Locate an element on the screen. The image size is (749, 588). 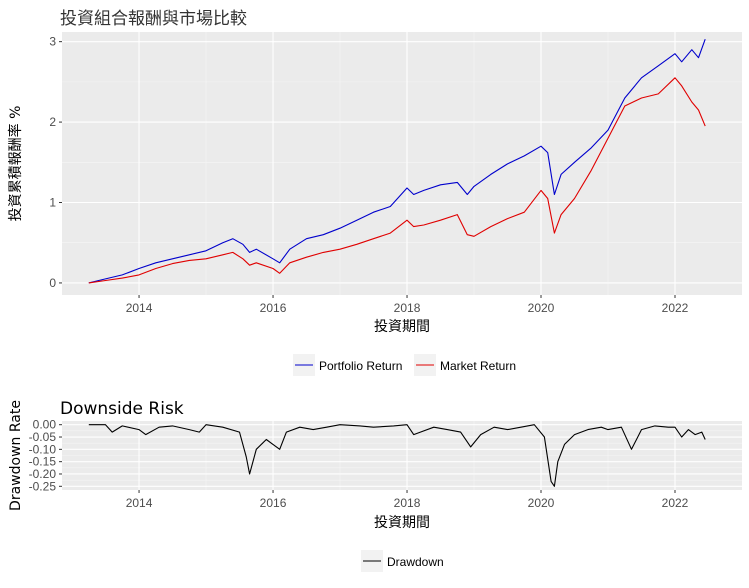
panel2-x-tick-label: 2022 is located at coordinates (675, 503).